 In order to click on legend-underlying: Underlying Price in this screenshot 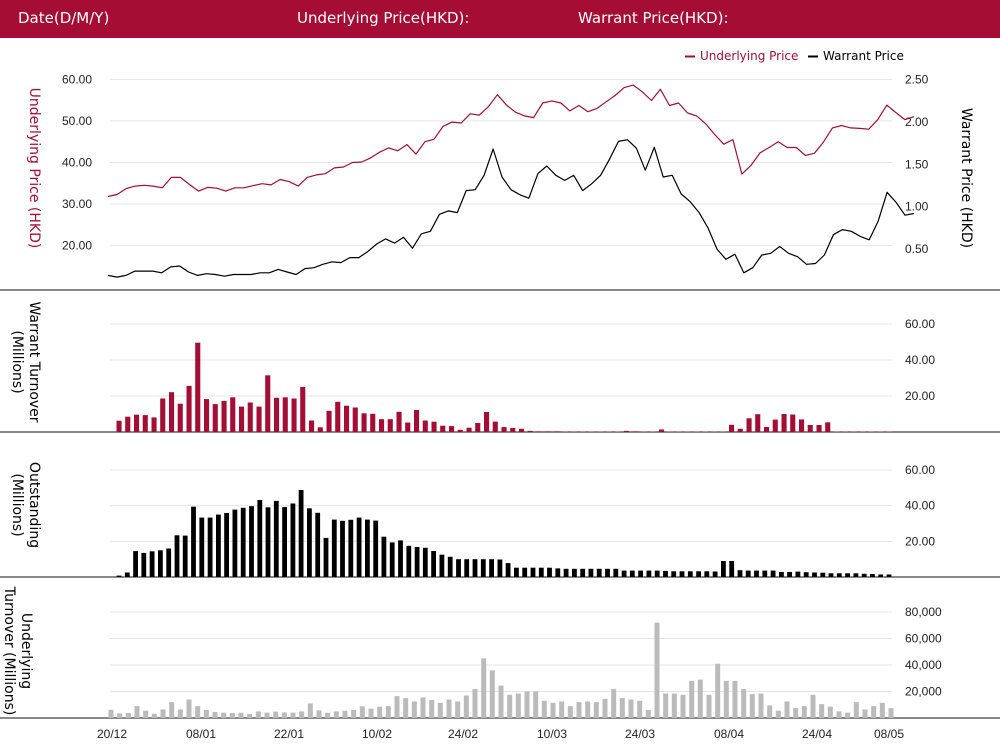, I will do `click(749, 56)`.